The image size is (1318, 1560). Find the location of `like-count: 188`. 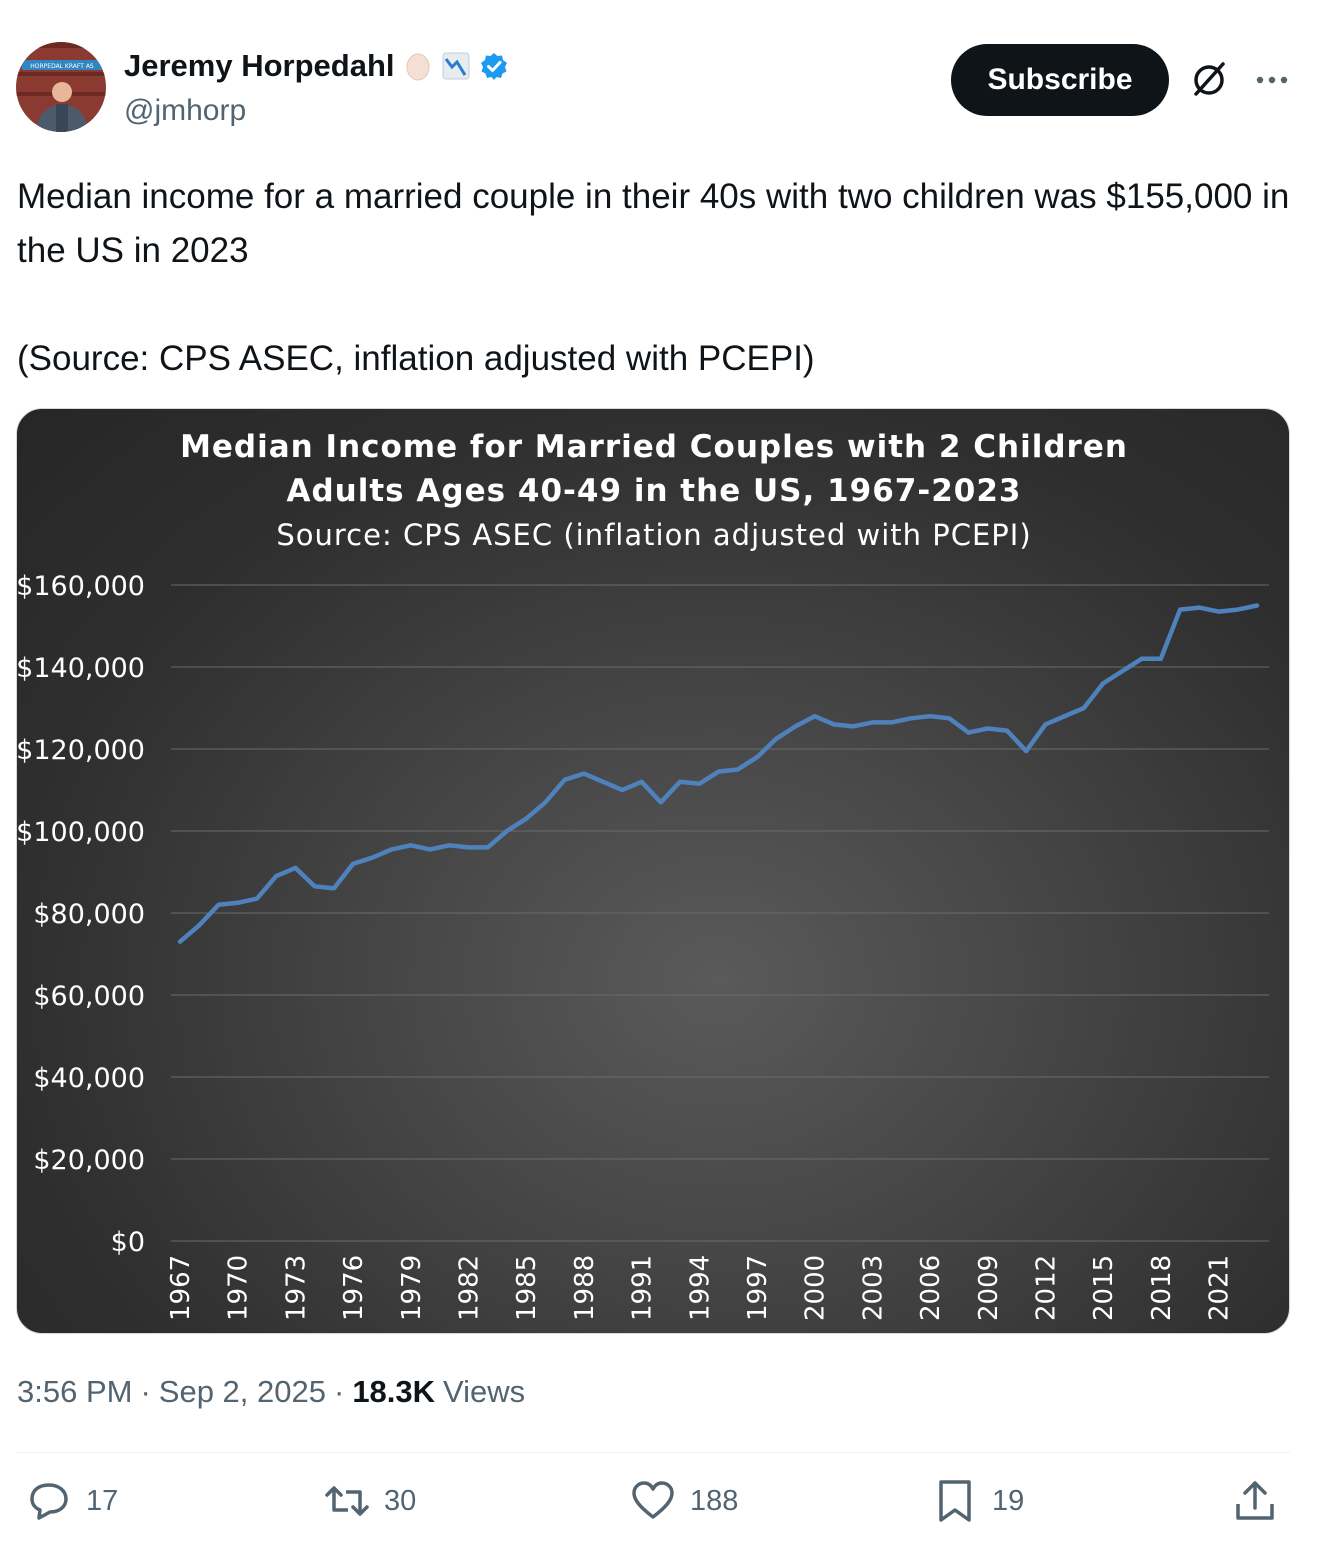

like-count: 188 is located at coordinates (714, 1500).